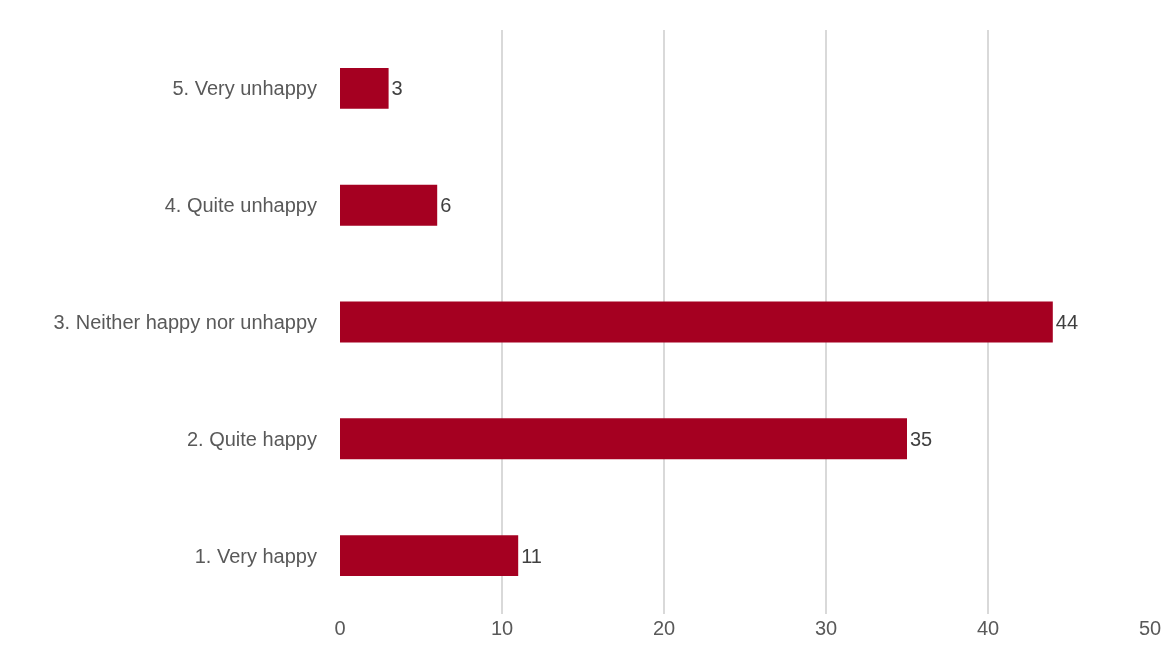 Image resolution: width=1173 pixels, height=659 pixels. I want to click on data-label: 44, so click(1067, 322).